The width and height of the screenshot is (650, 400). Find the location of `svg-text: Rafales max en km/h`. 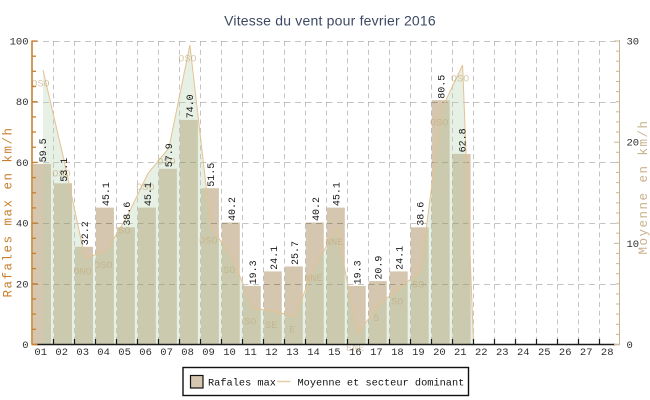

svg-text: Rafales max en km/h is located at coordinates (9, 211).